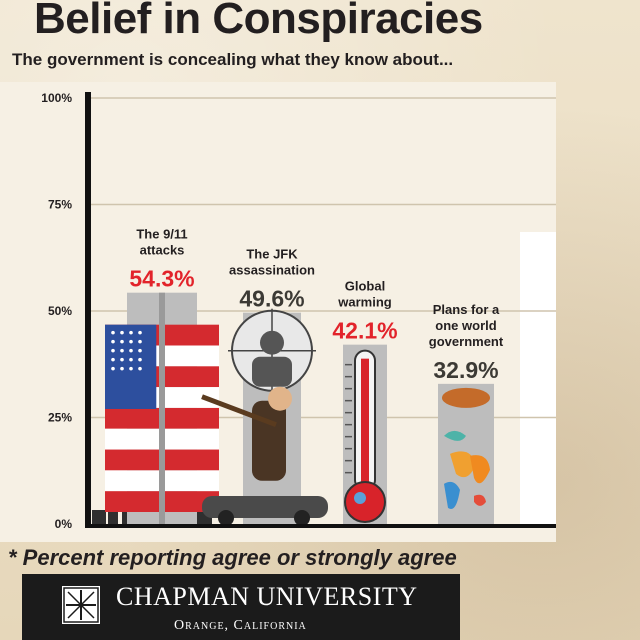  Describe the element at coordinates (60, 311) in the screenshot. I see `y-tick-label: 50%` at that location.